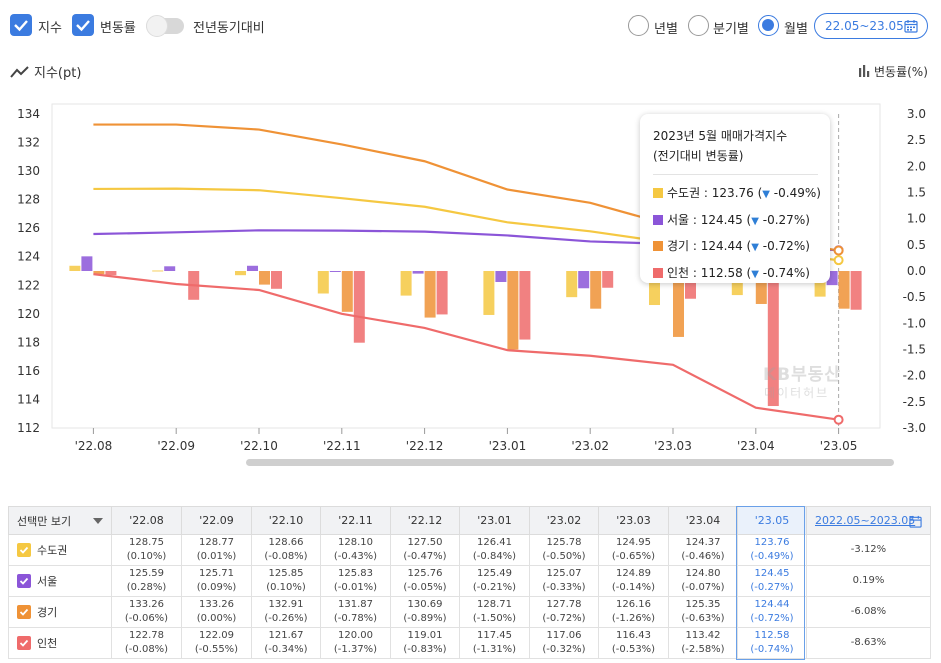  What do you see at coordinates (425, 542) in the screenshot?
I see `cell-index-value: 127.50` at bounding box center [425, 542].